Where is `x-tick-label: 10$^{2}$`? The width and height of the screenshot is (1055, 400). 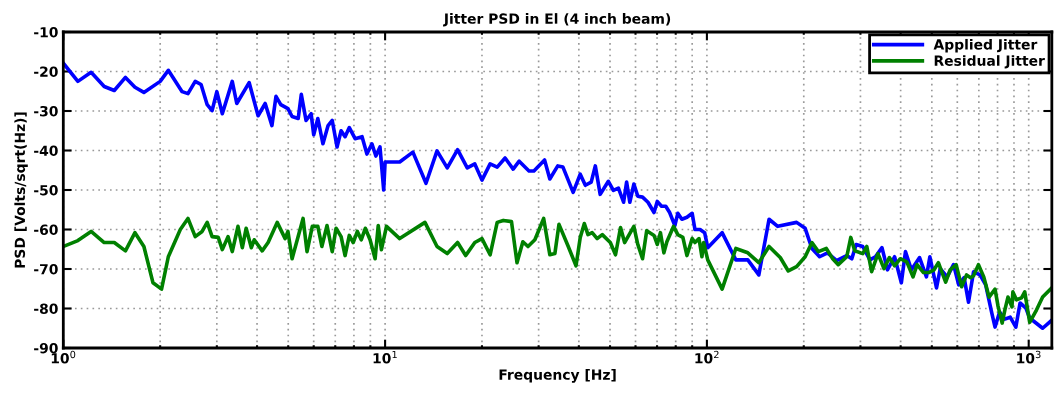 x-tick-label: 10$^{2}$ is located at coordinates (707, 357).